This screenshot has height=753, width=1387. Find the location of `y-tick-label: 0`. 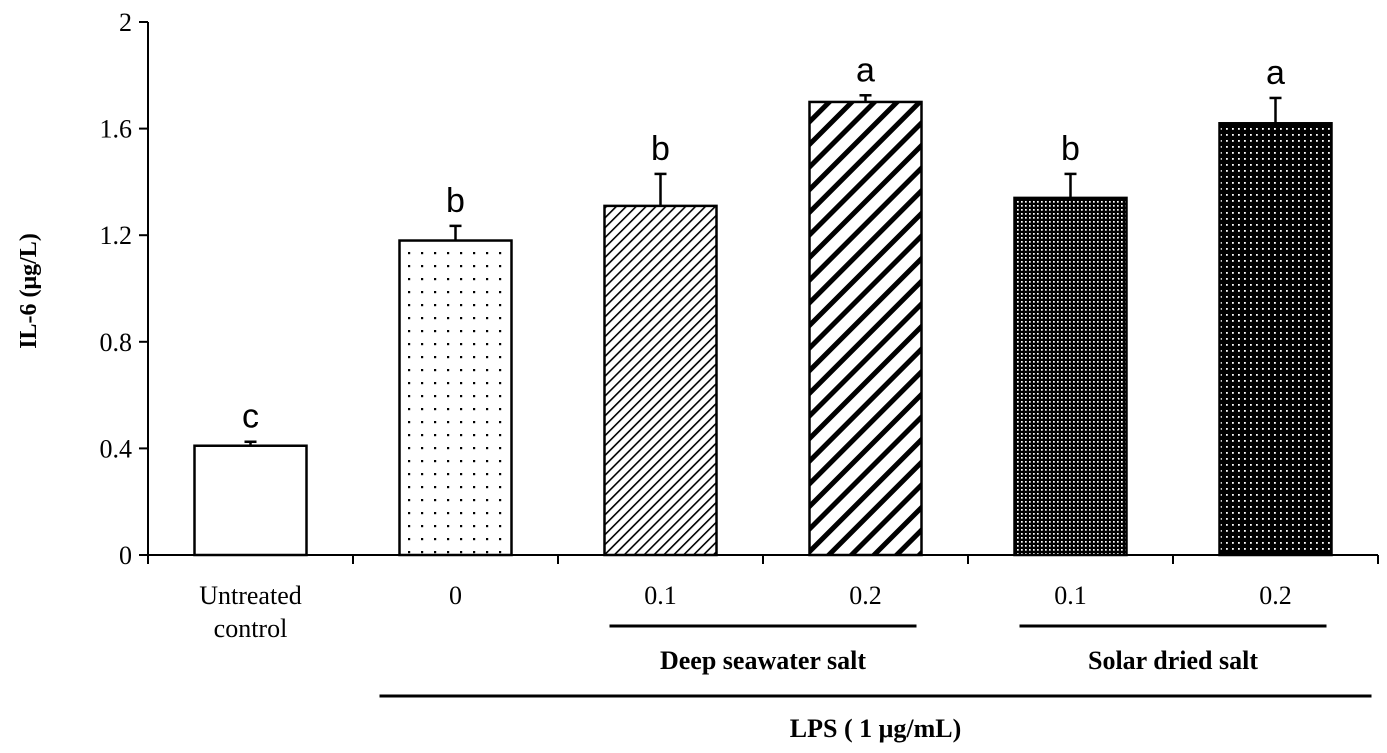

y-tick-label: 0 is located at coordinates (125, 555).